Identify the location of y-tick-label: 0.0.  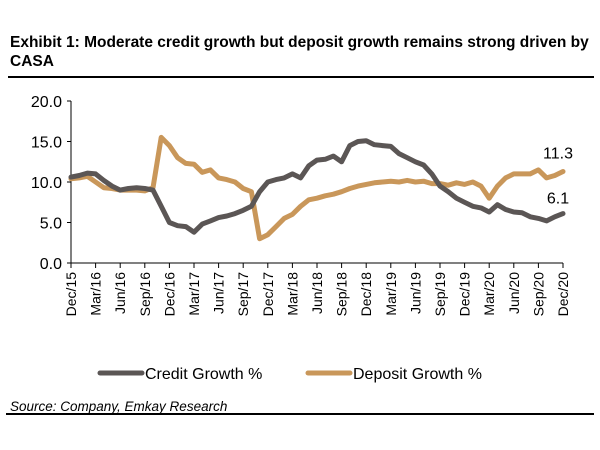
(51, 264).